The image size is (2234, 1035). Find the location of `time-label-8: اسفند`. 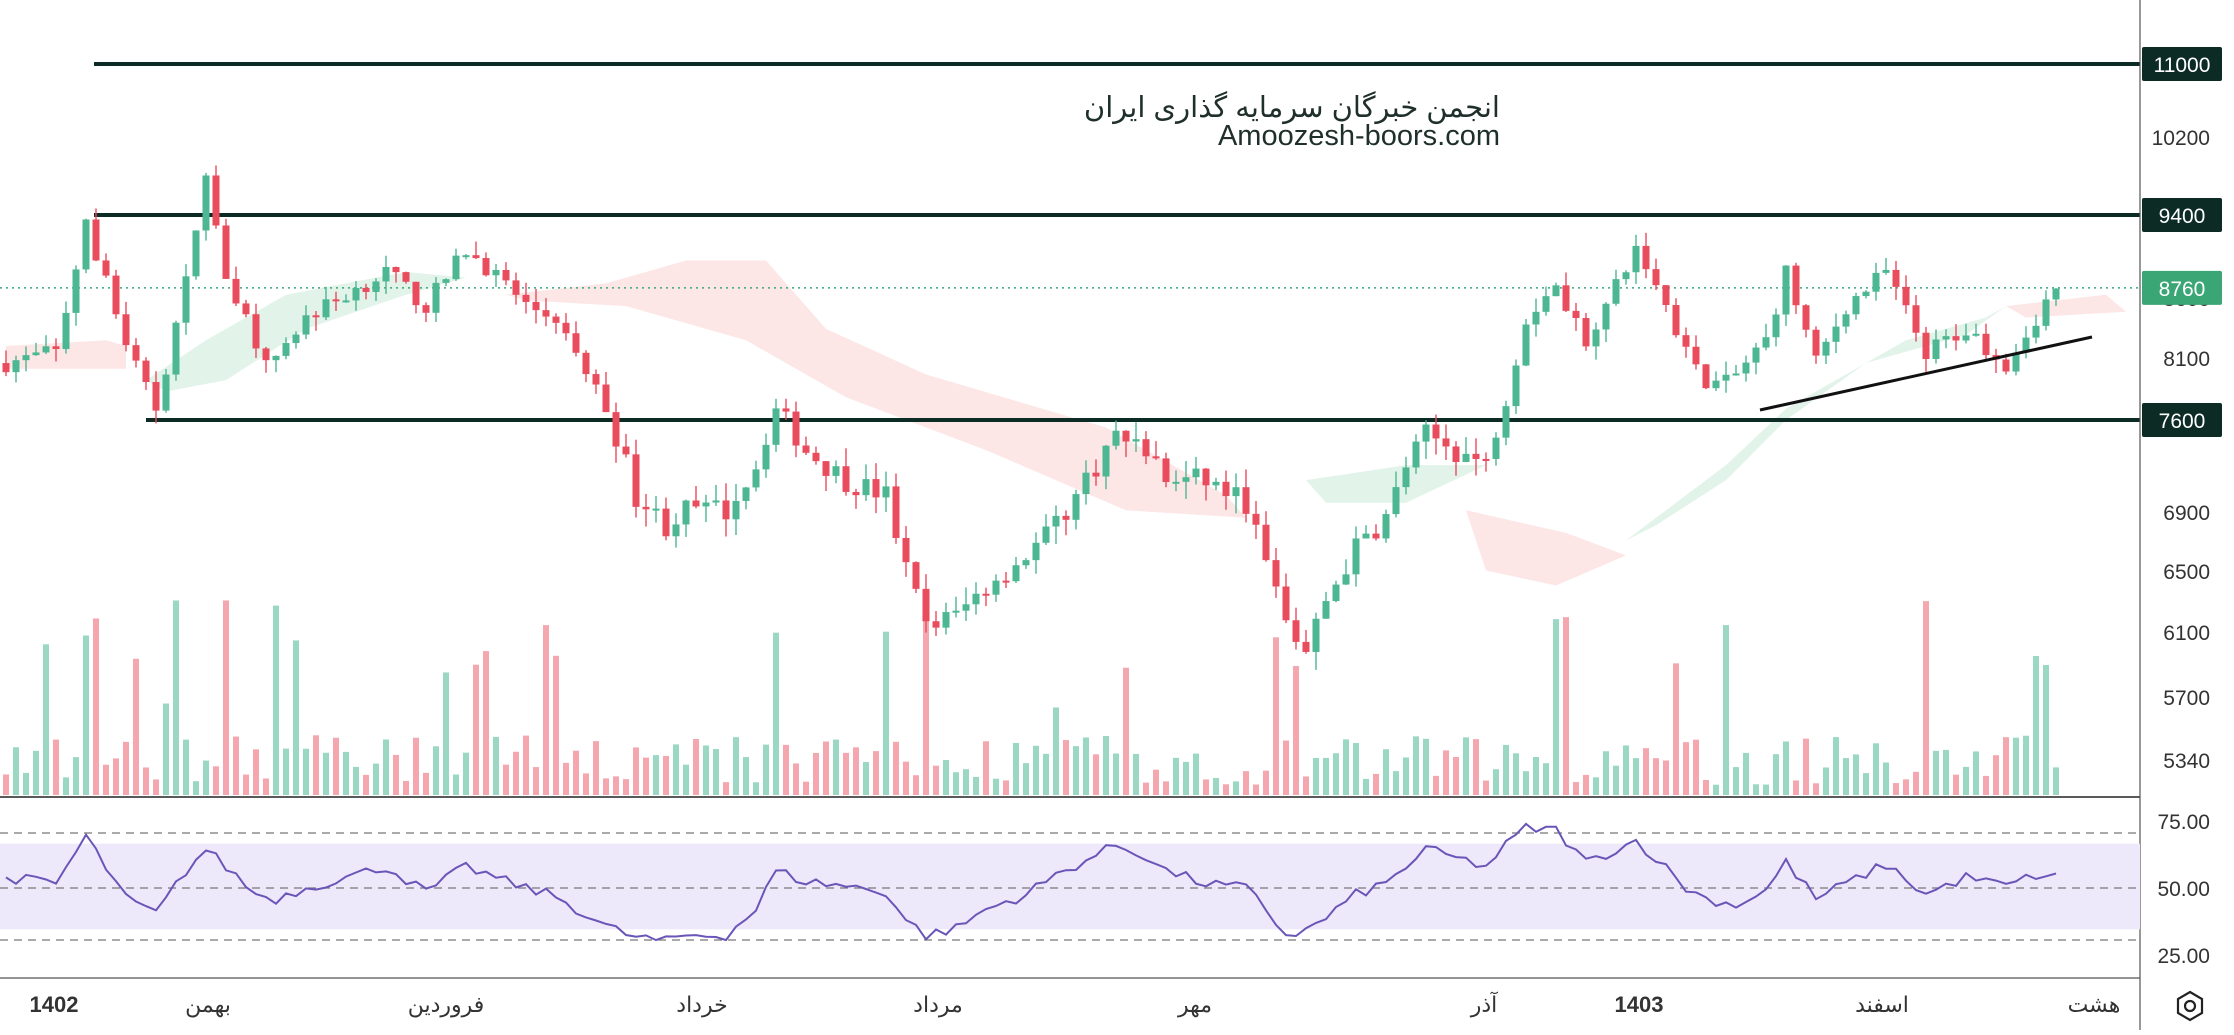

time-label-8: اسفند is located at coordinates (1882, 1004).